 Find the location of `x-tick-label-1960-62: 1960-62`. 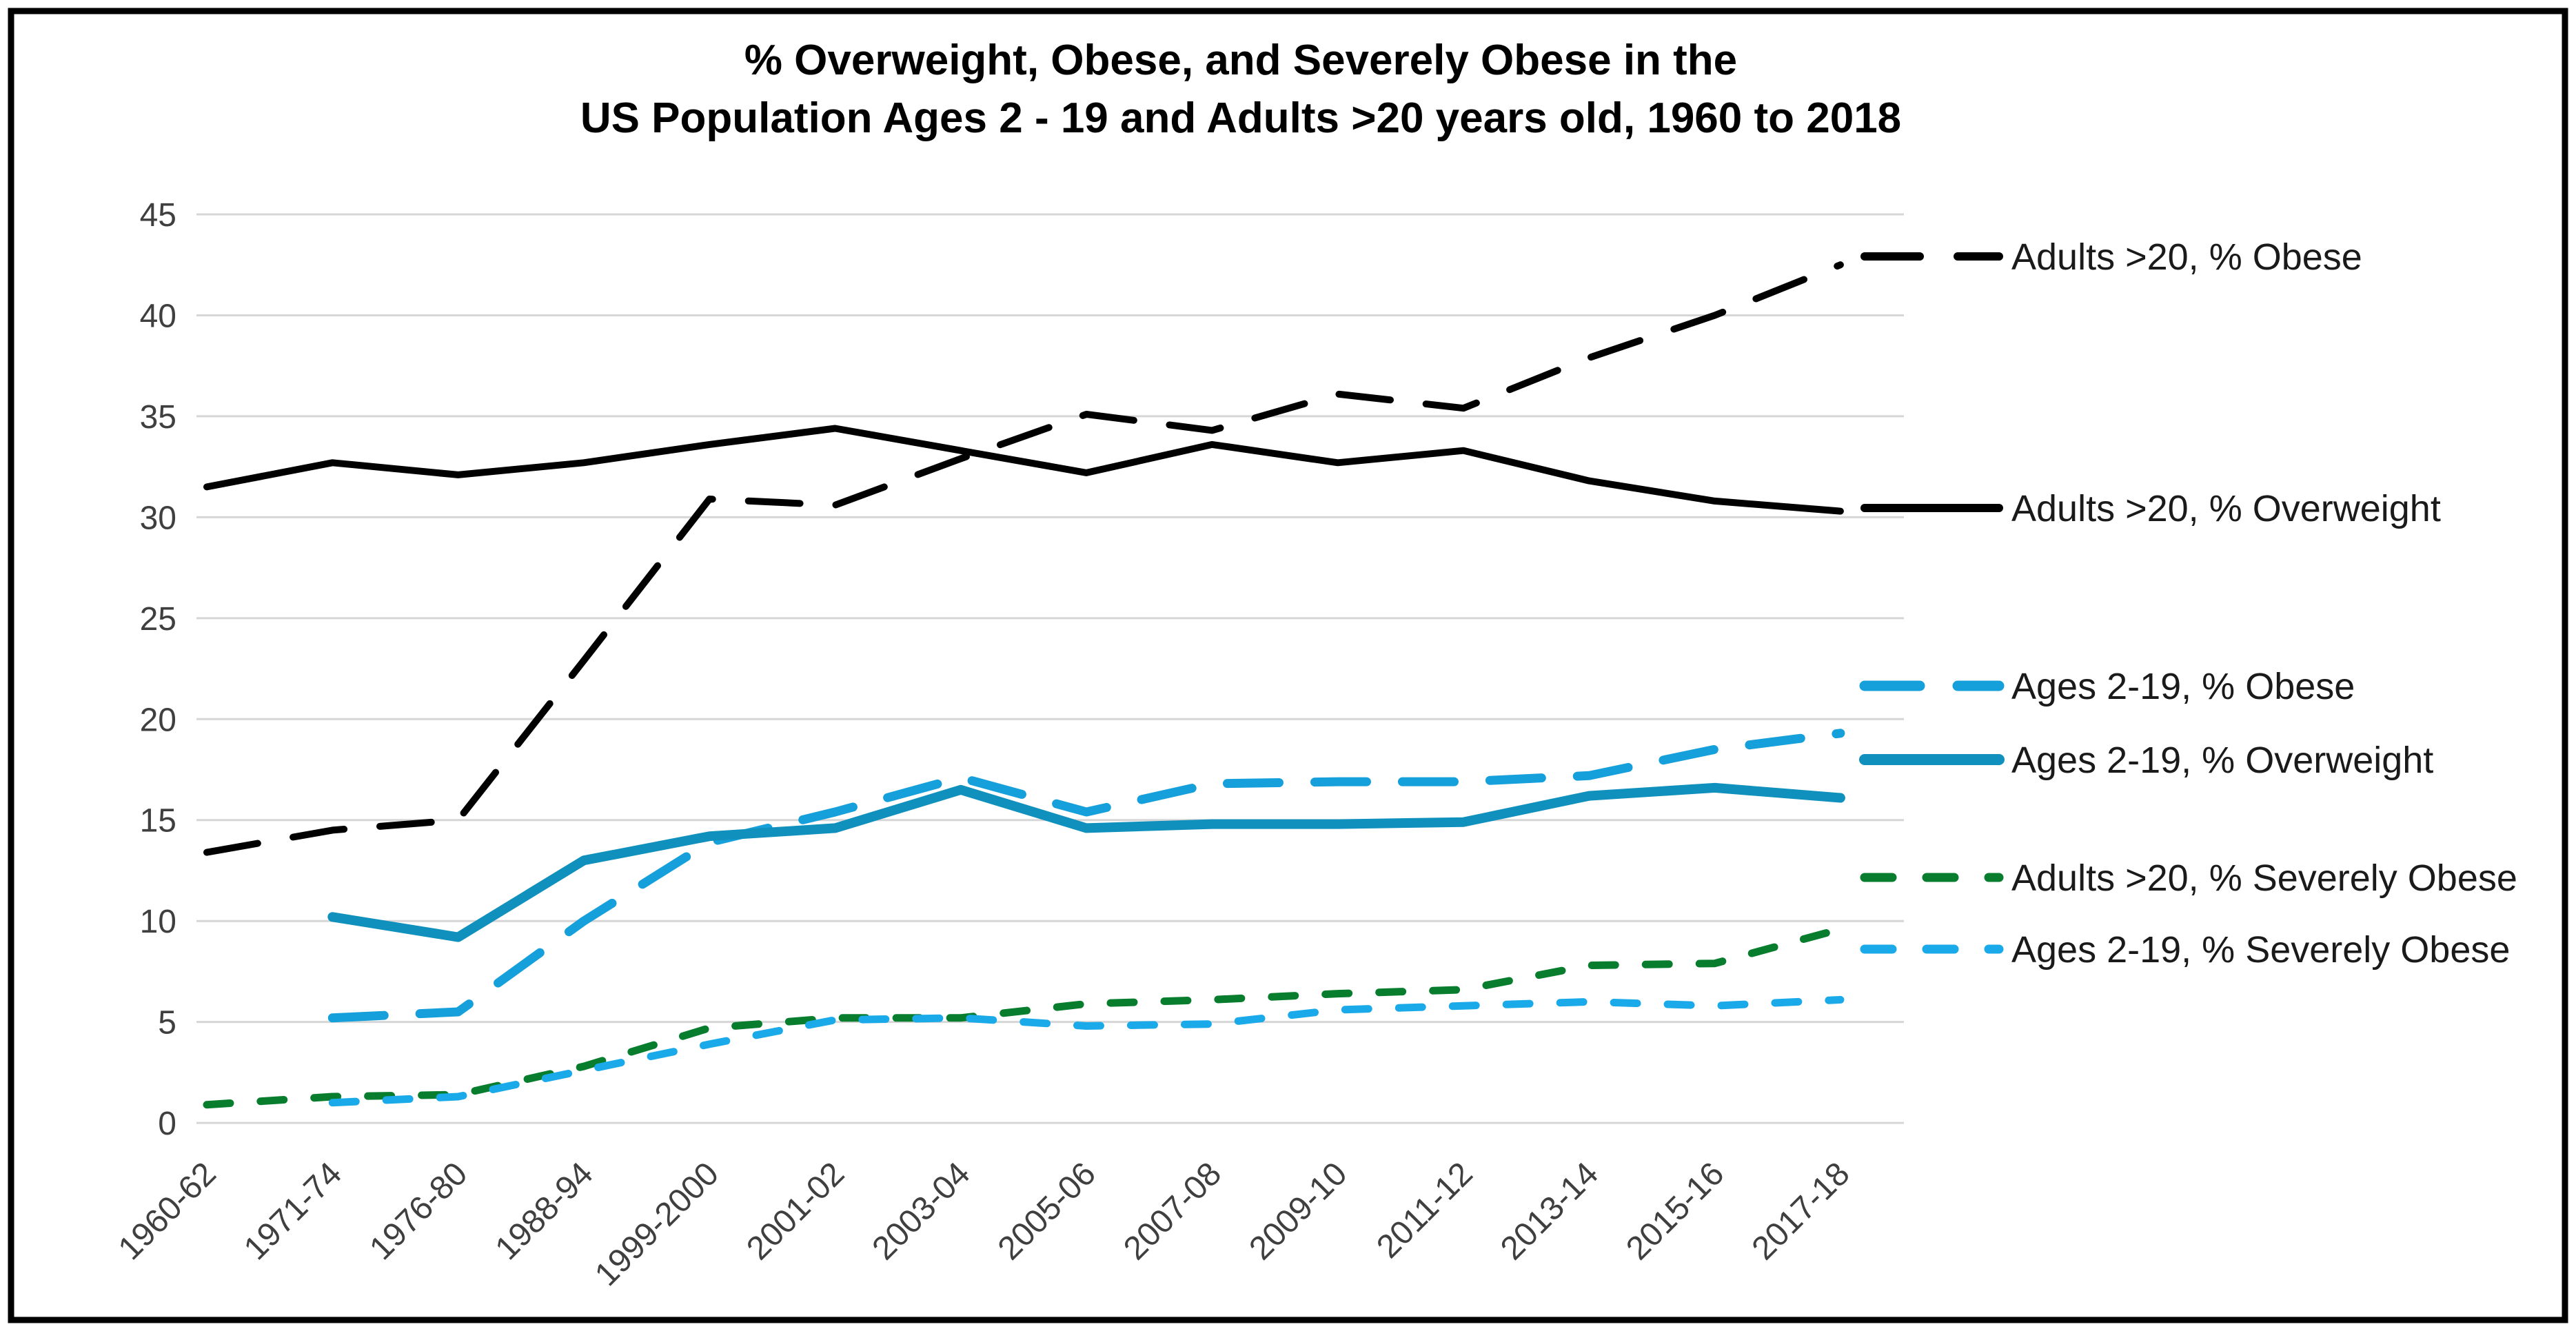

x-tick-label-1960-62: 1960-62 is located at coordinates (167, 1211).